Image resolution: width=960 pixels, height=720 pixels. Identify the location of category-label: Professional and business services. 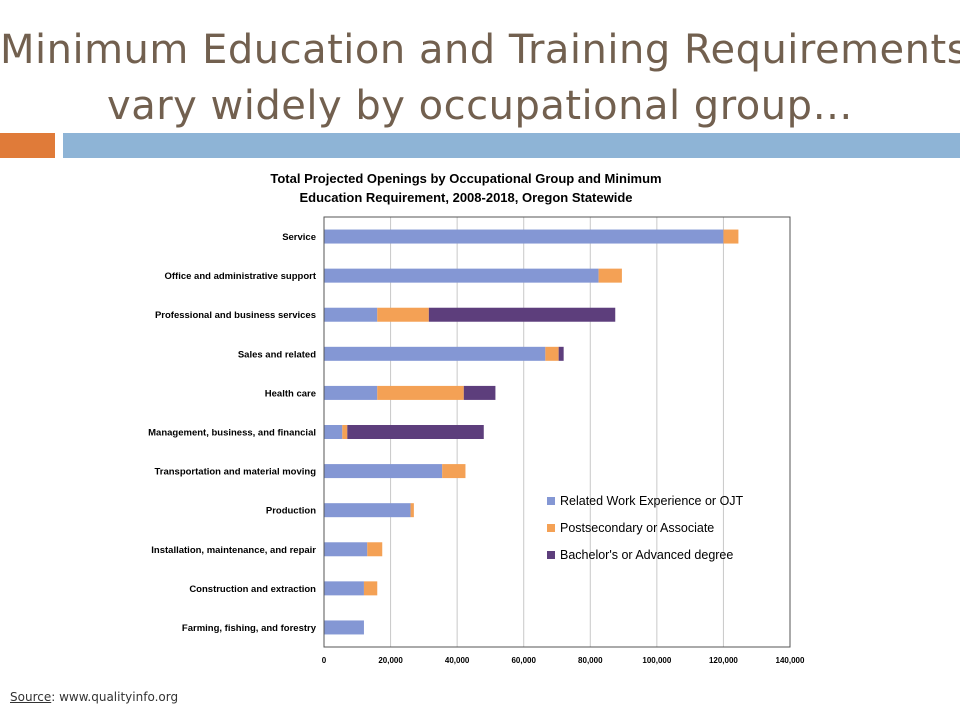
(235, 315).